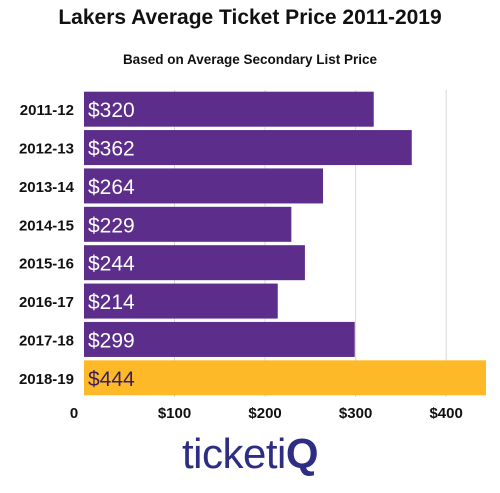 The width and height of the screenshot is (500, 493). What do you see at coordinates (233, 453) in the screenshot?
I see `logo-text-part1: ticketi` at bounding box center [233, 453].